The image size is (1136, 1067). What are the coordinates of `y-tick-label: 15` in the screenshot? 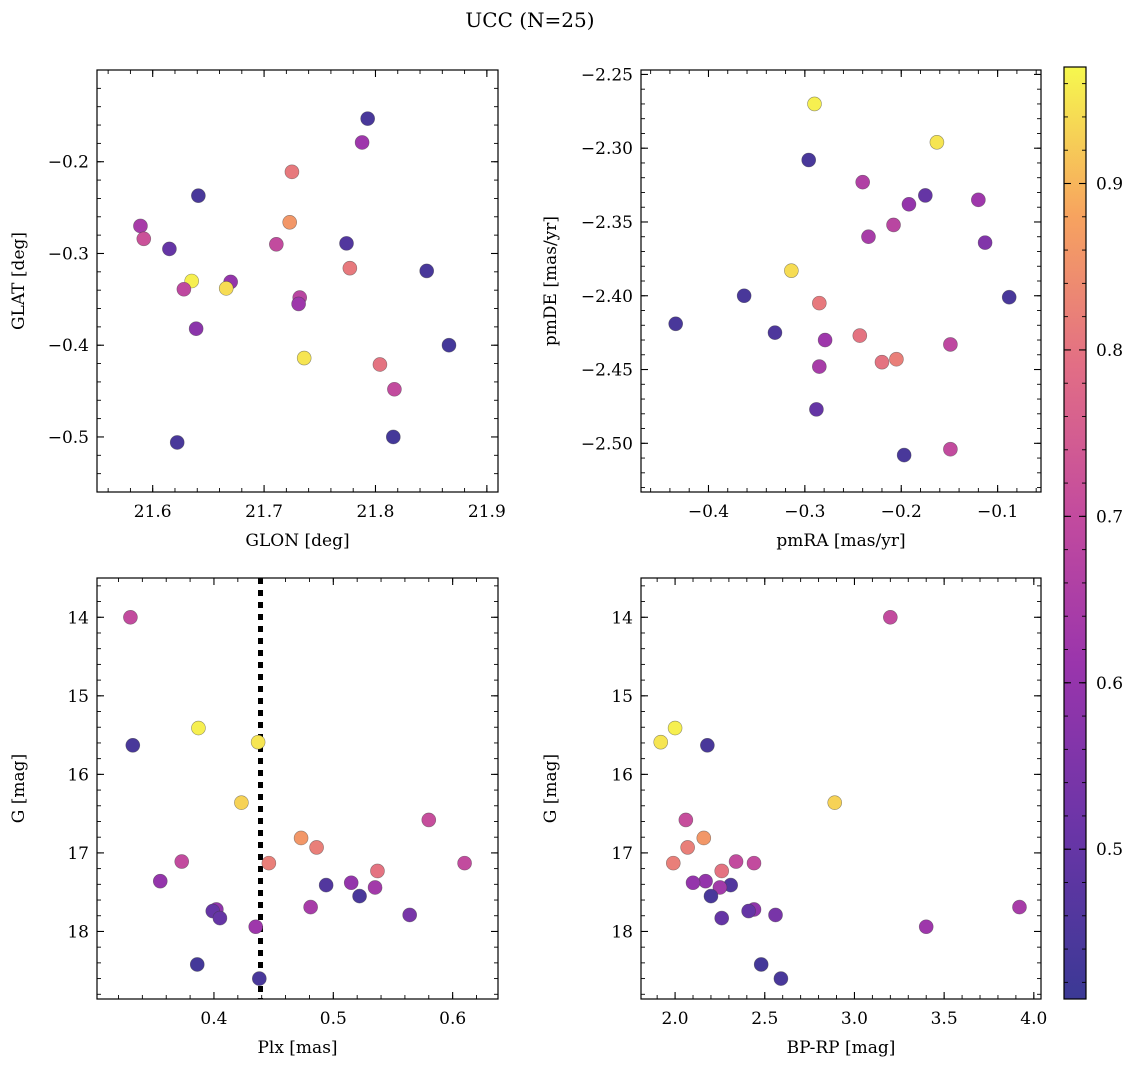 It's located at (622, 697).